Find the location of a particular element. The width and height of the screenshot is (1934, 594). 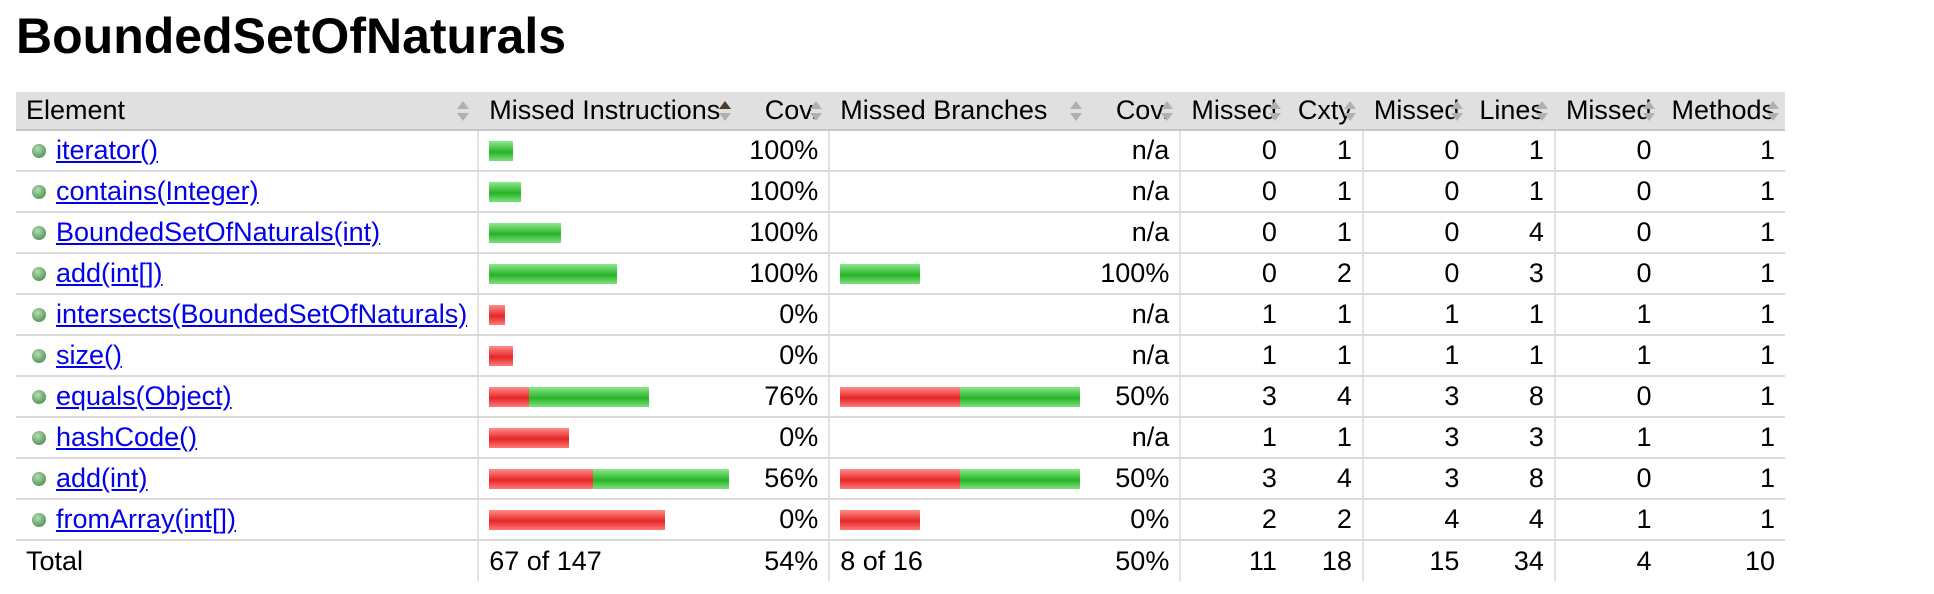

column-header-methods-missed-label: Missed is located at coordinates (1608, 110).